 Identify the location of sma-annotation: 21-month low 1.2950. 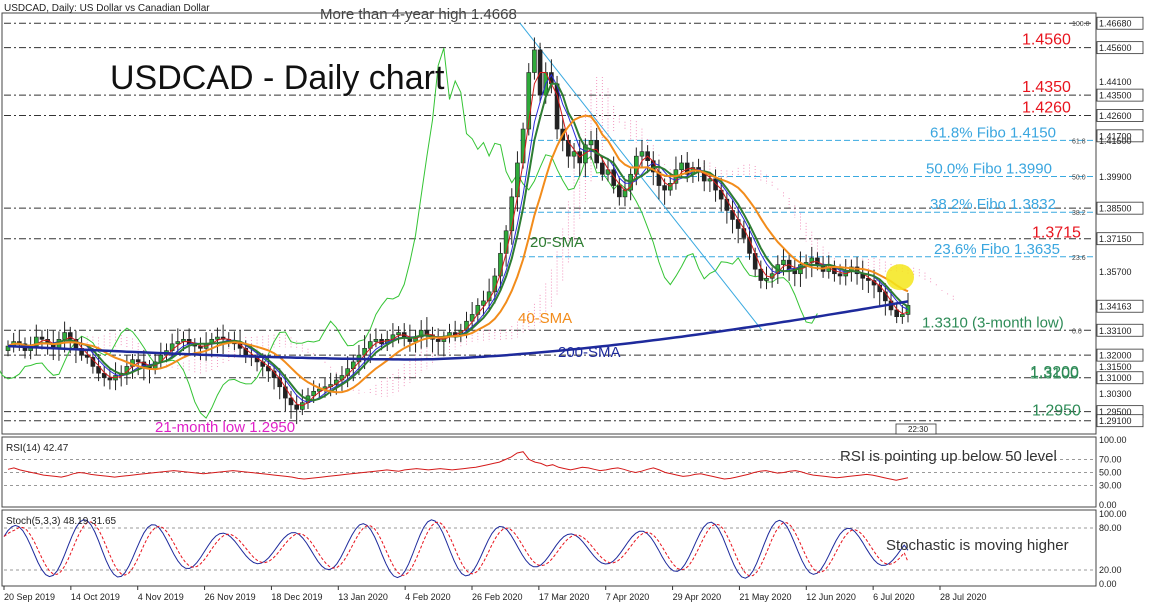
(225, 427).